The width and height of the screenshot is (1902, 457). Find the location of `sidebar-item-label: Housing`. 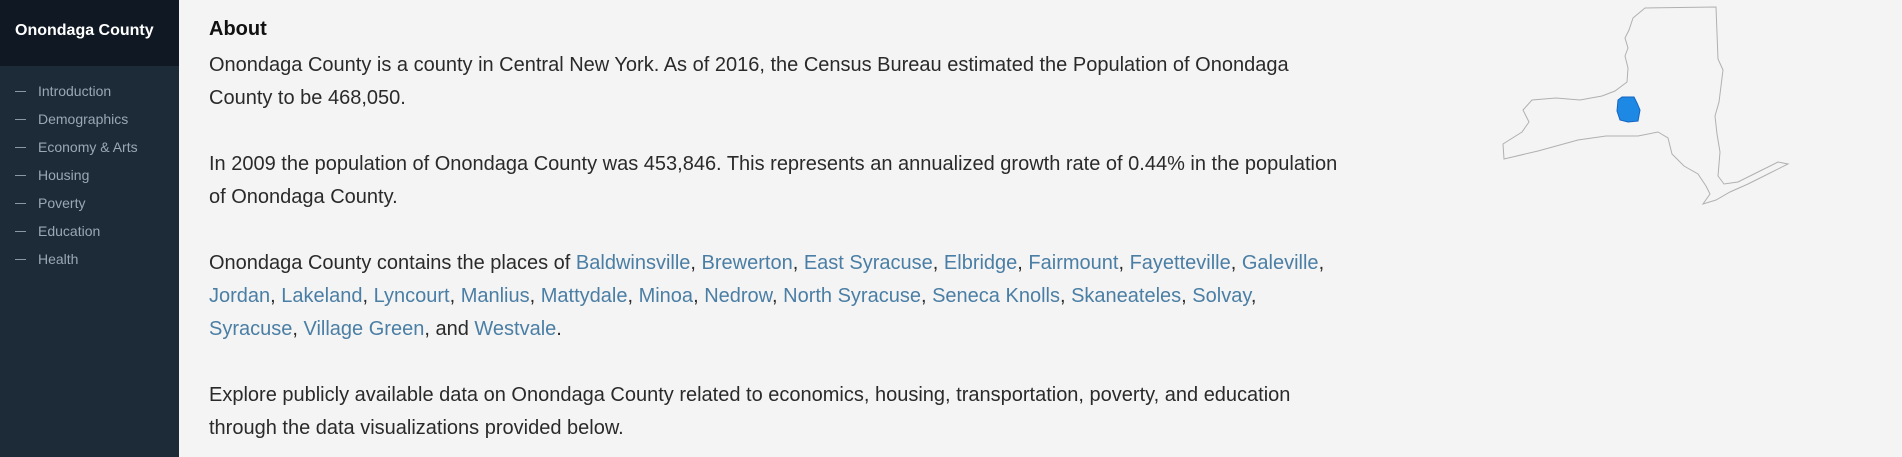

sidebar-item-label: Housing is located at coordinates (64, 175).